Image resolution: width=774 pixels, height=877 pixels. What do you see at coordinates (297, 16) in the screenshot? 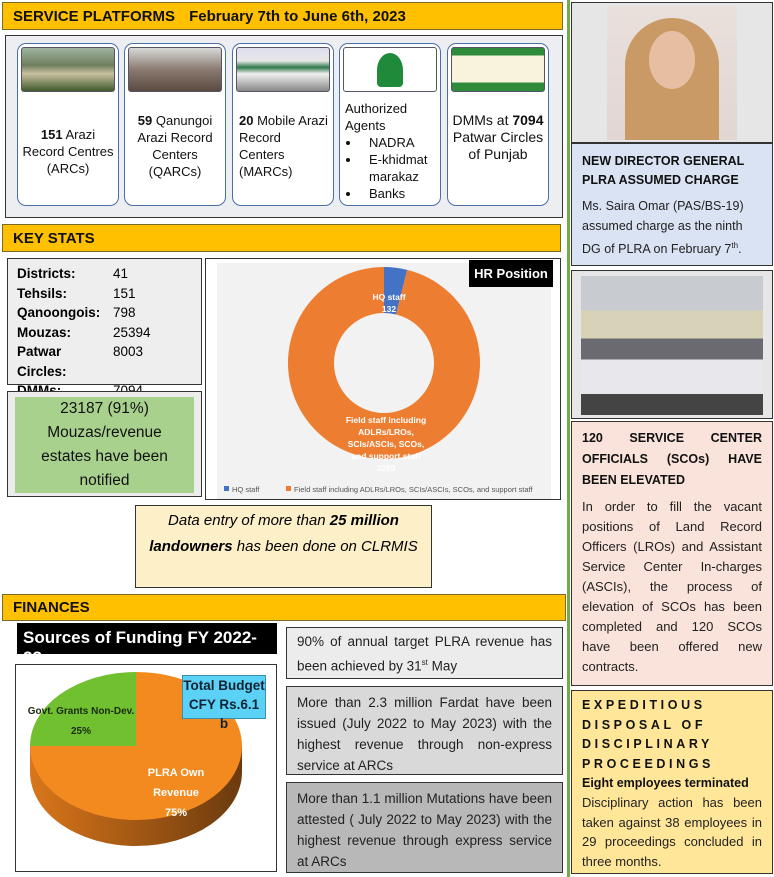
I see `date-range: February 7th to June 6th, 2023` at bounding box center [297, 16].